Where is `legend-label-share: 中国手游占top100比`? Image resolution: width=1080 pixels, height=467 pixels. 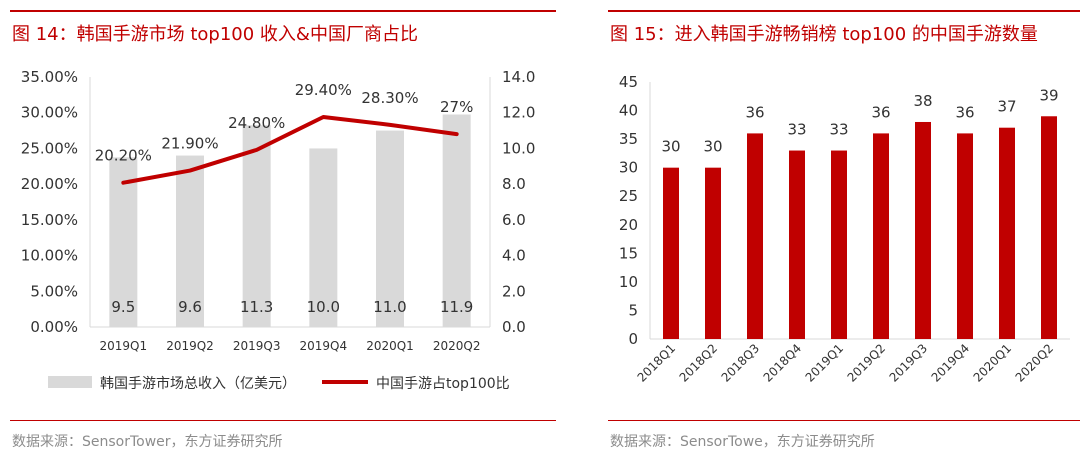 legend-label-share: 中国手游占top100比 is located at coordinates (443, 384).